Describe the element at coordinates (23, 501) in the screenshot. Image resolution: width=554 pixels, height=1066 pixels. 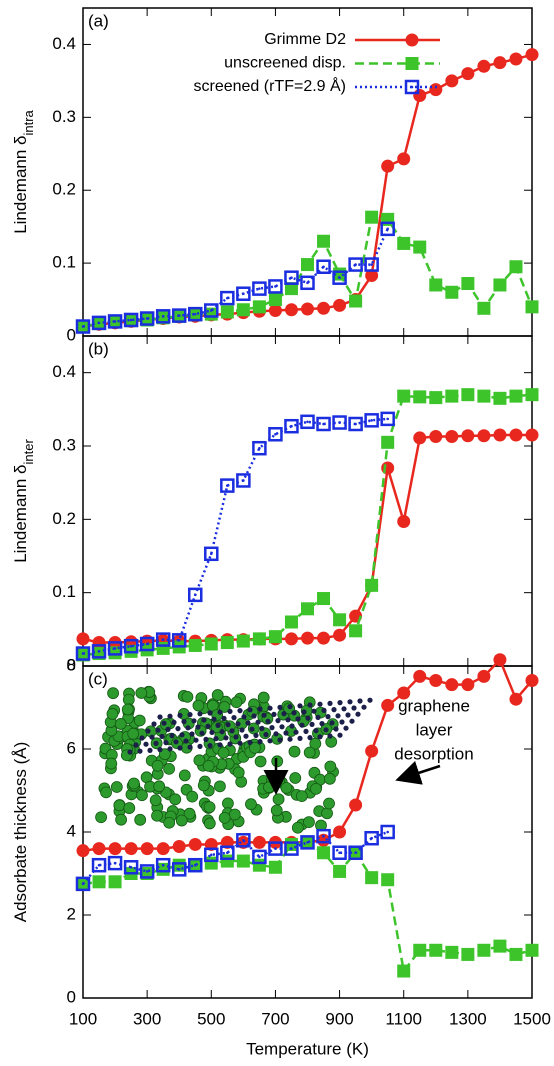
I see `y-axis-label: Lindemann δinter` at that location.